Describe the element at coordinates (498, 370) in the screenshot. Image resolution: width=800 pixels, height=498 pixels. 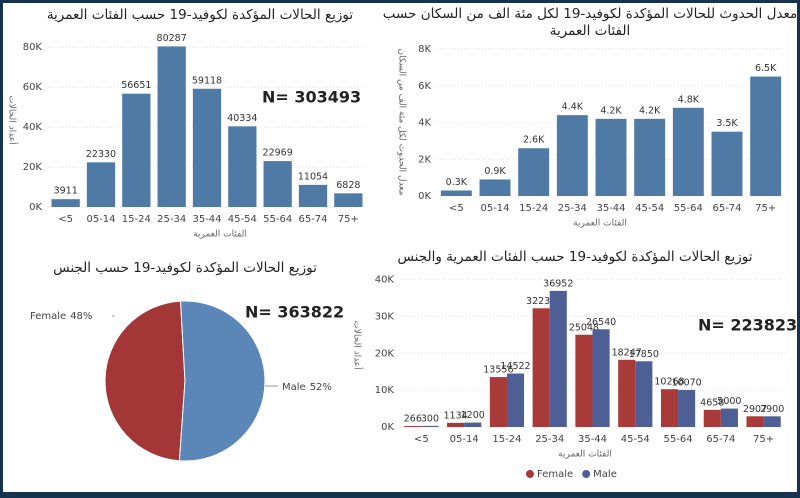
I see `data-label: 13556` at that location.